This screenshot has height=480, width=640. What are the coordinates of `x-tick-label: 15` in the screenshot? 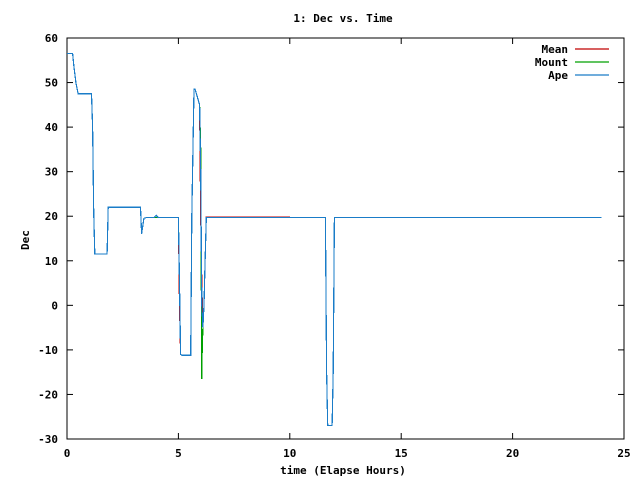 It's located at (401, 453).